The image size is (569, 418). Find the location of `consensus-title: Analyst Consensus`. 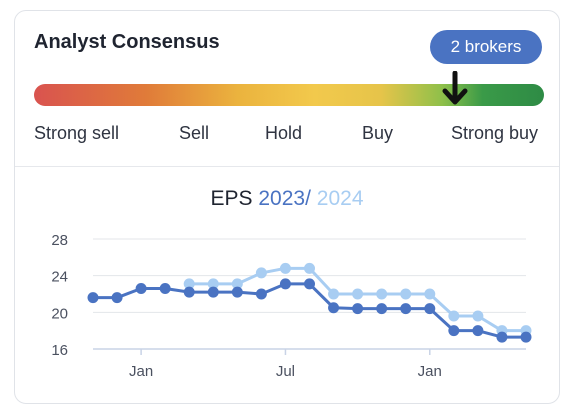

consensus-title: Analyst Consensus is located at coordinates (127, 42).